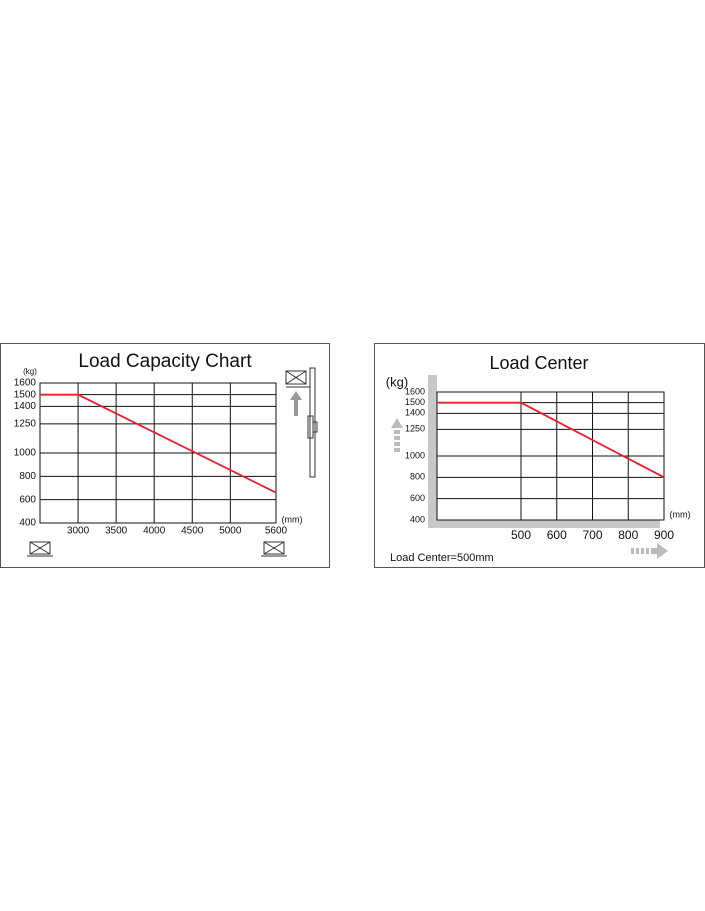 This screenshot has height=911, width=705. What do you see at coordinates (538, 363) in the screenshot?
I see `chart-title: Load Center` at bounding box center [538, 363].